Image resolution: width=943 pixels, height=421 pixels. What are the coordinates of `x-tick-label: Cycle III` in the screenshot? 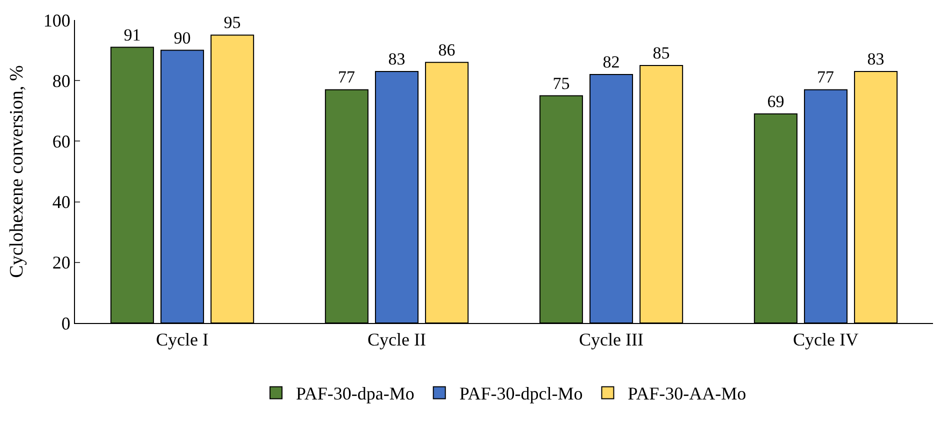 It's located at (611, 340).